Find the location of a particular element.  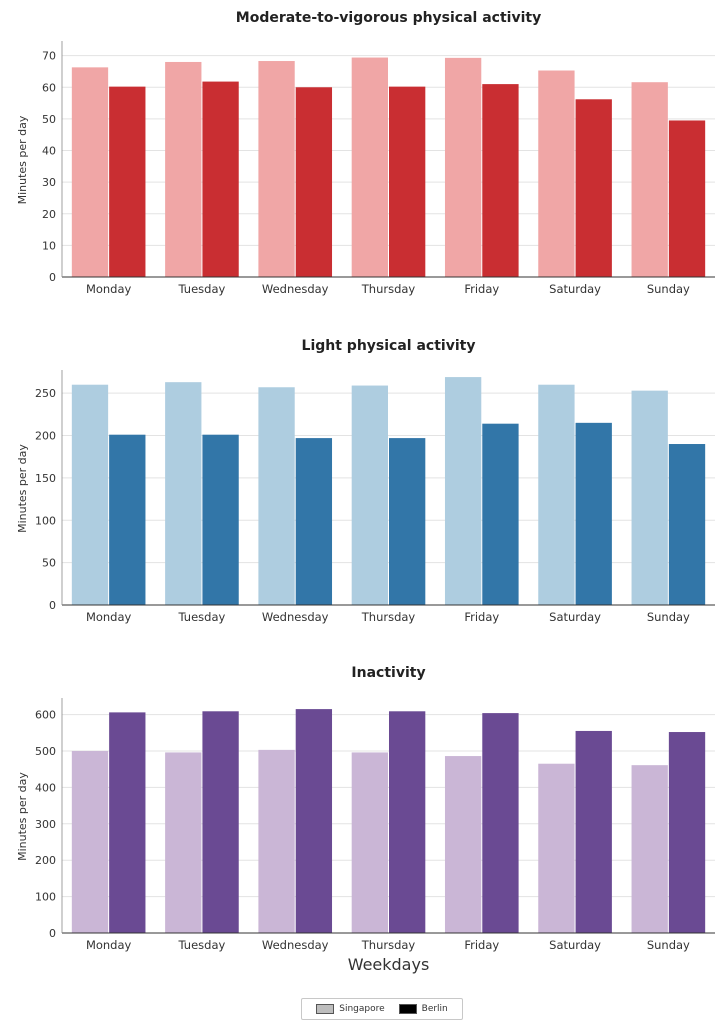

y-tick-label: 20 is located at coordinates (49, 214).